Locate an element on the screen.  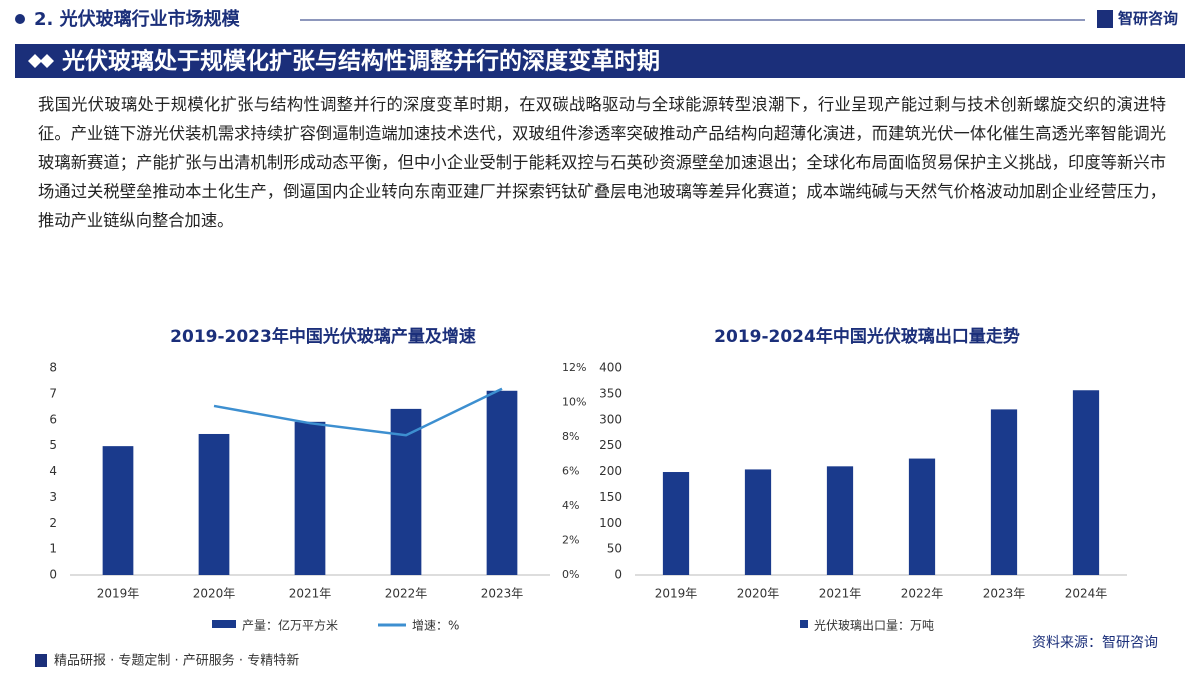
legend-label: 产量：亿万平方米 is located at coordinates (290, 625).